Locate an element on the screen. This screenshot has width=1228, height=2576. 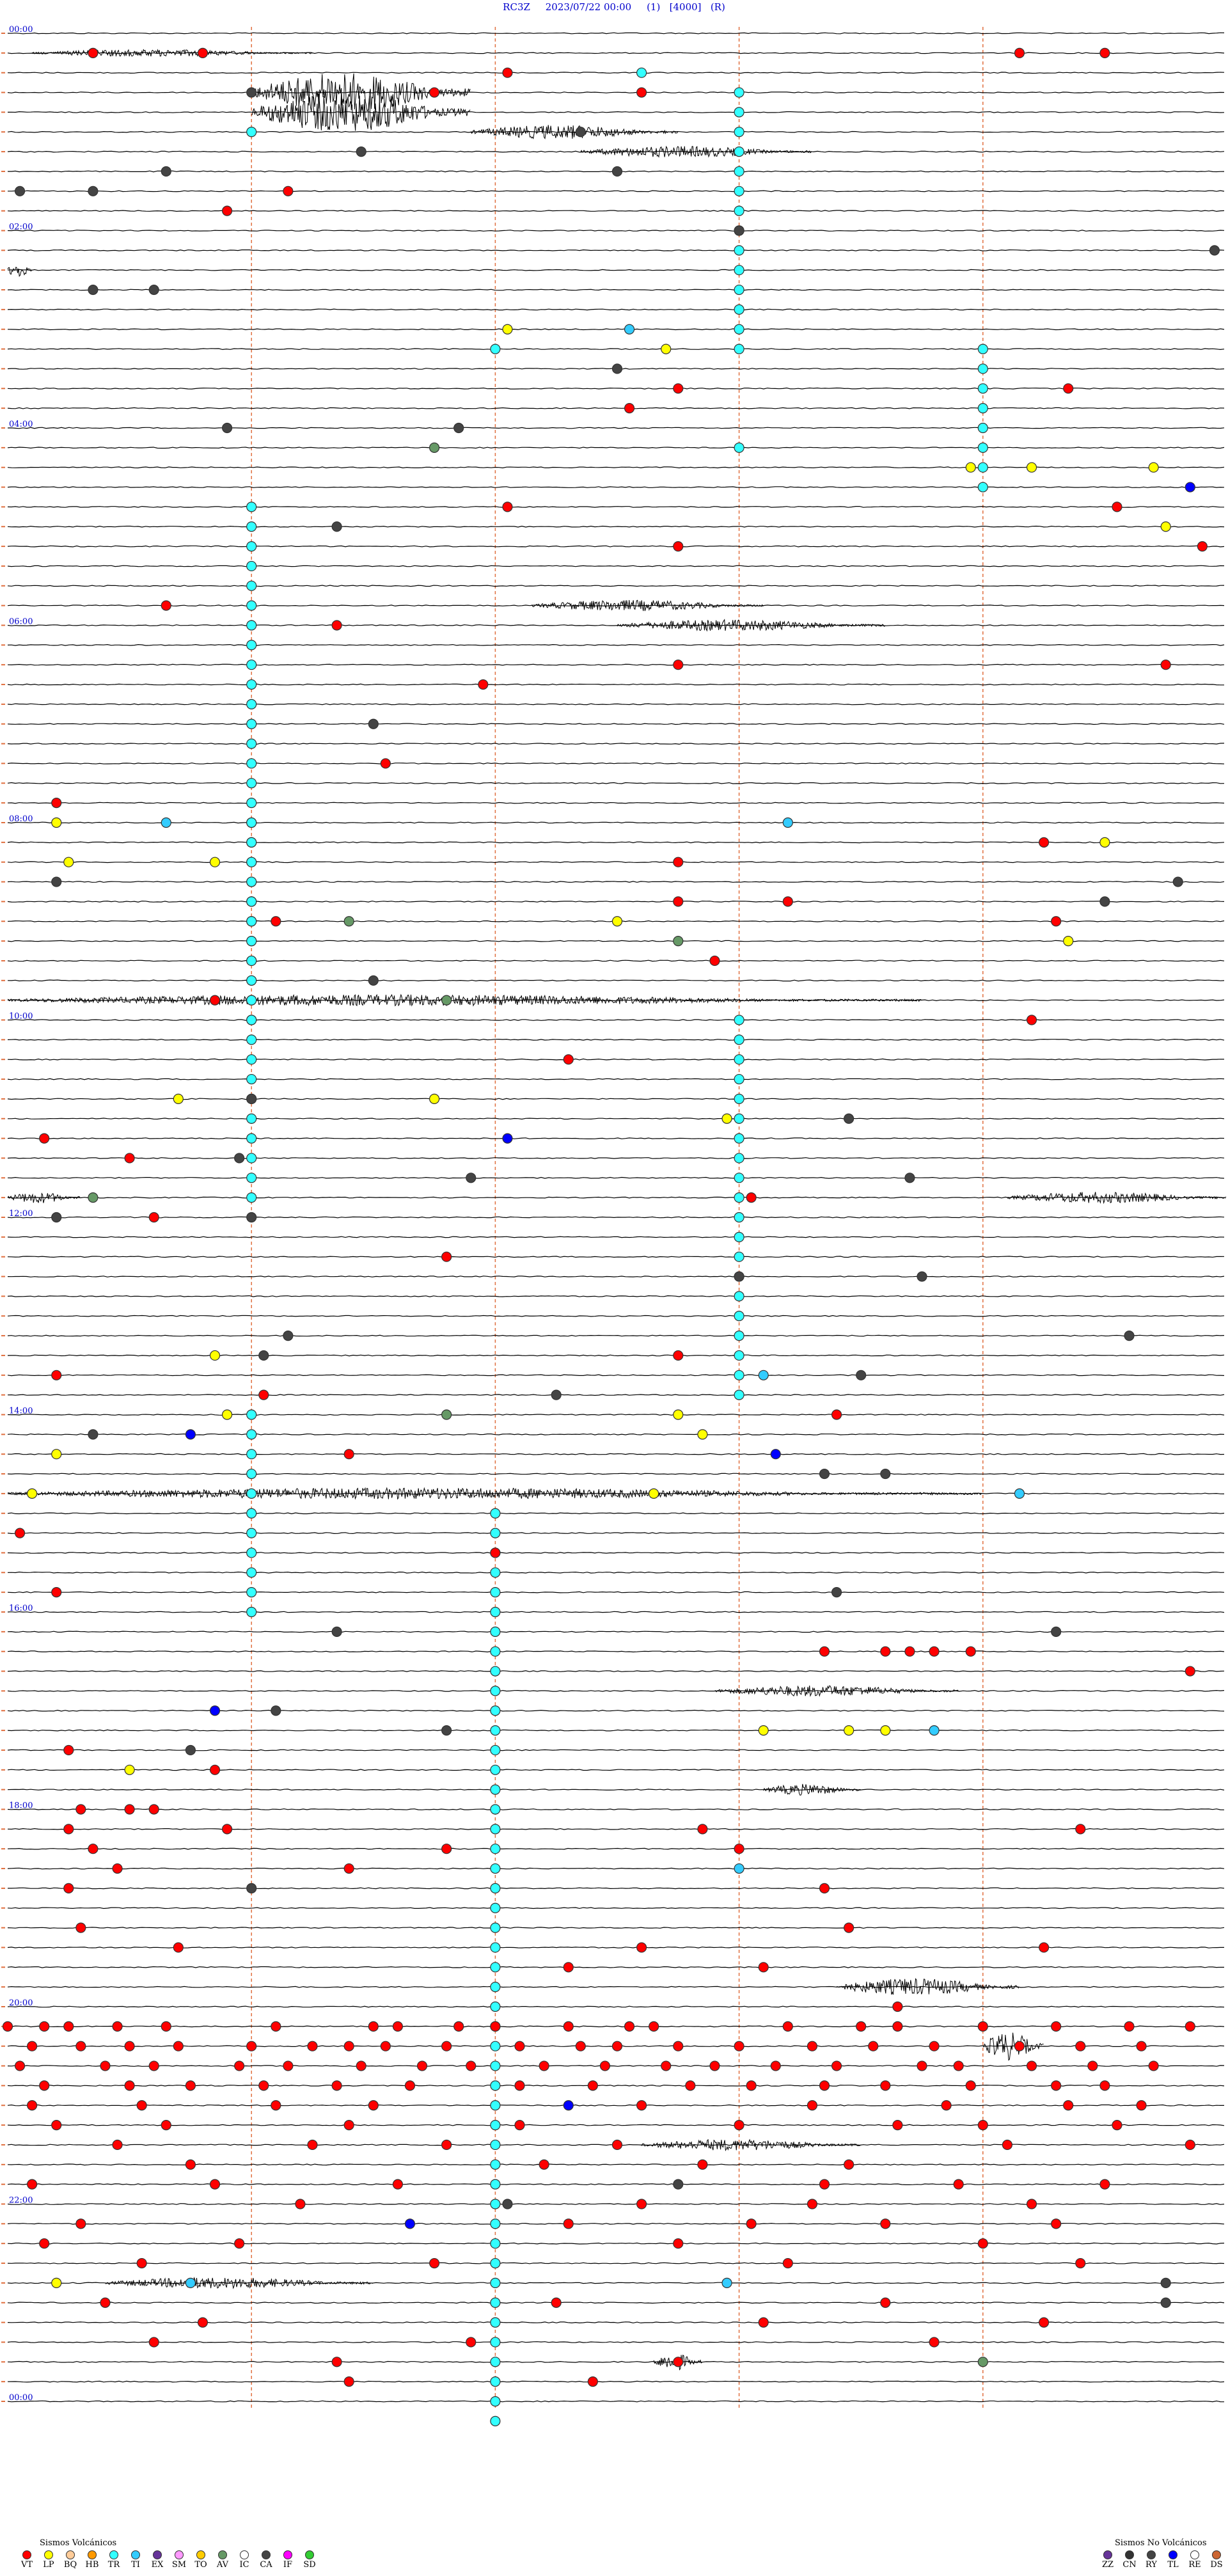
event-marker-tl is located at coordinates (190, 1434).